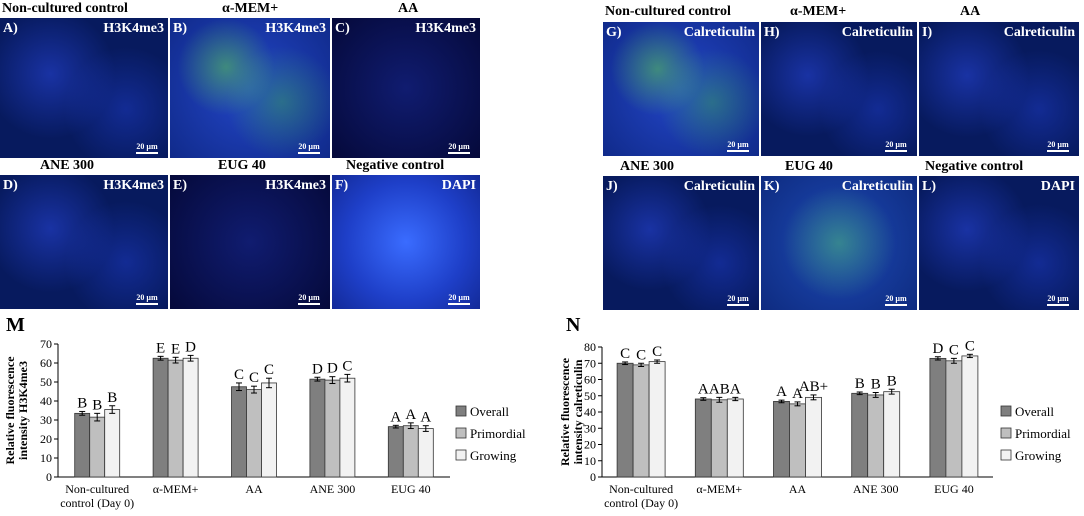 The image size is (1084, 516). I want to click on micrograph-panel-k: K) Calreticulin 20 µm, so click(839, 243).